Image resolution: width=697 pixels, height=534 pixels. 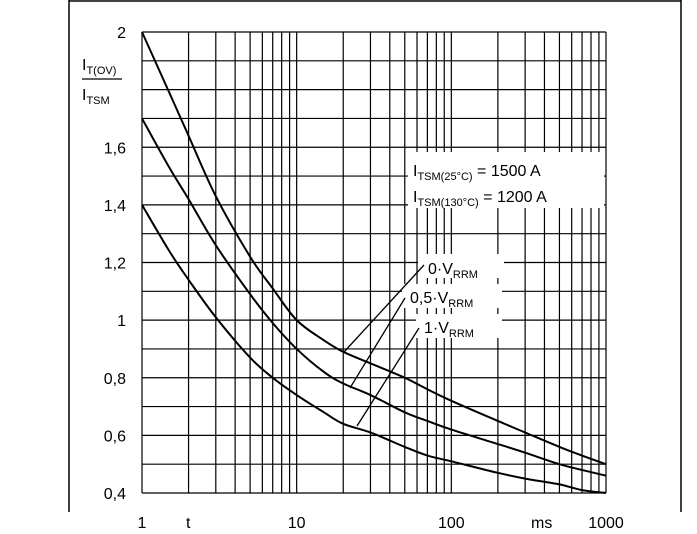 I want to click on y-tick-label: 1,6, so click(x=115, y=148).